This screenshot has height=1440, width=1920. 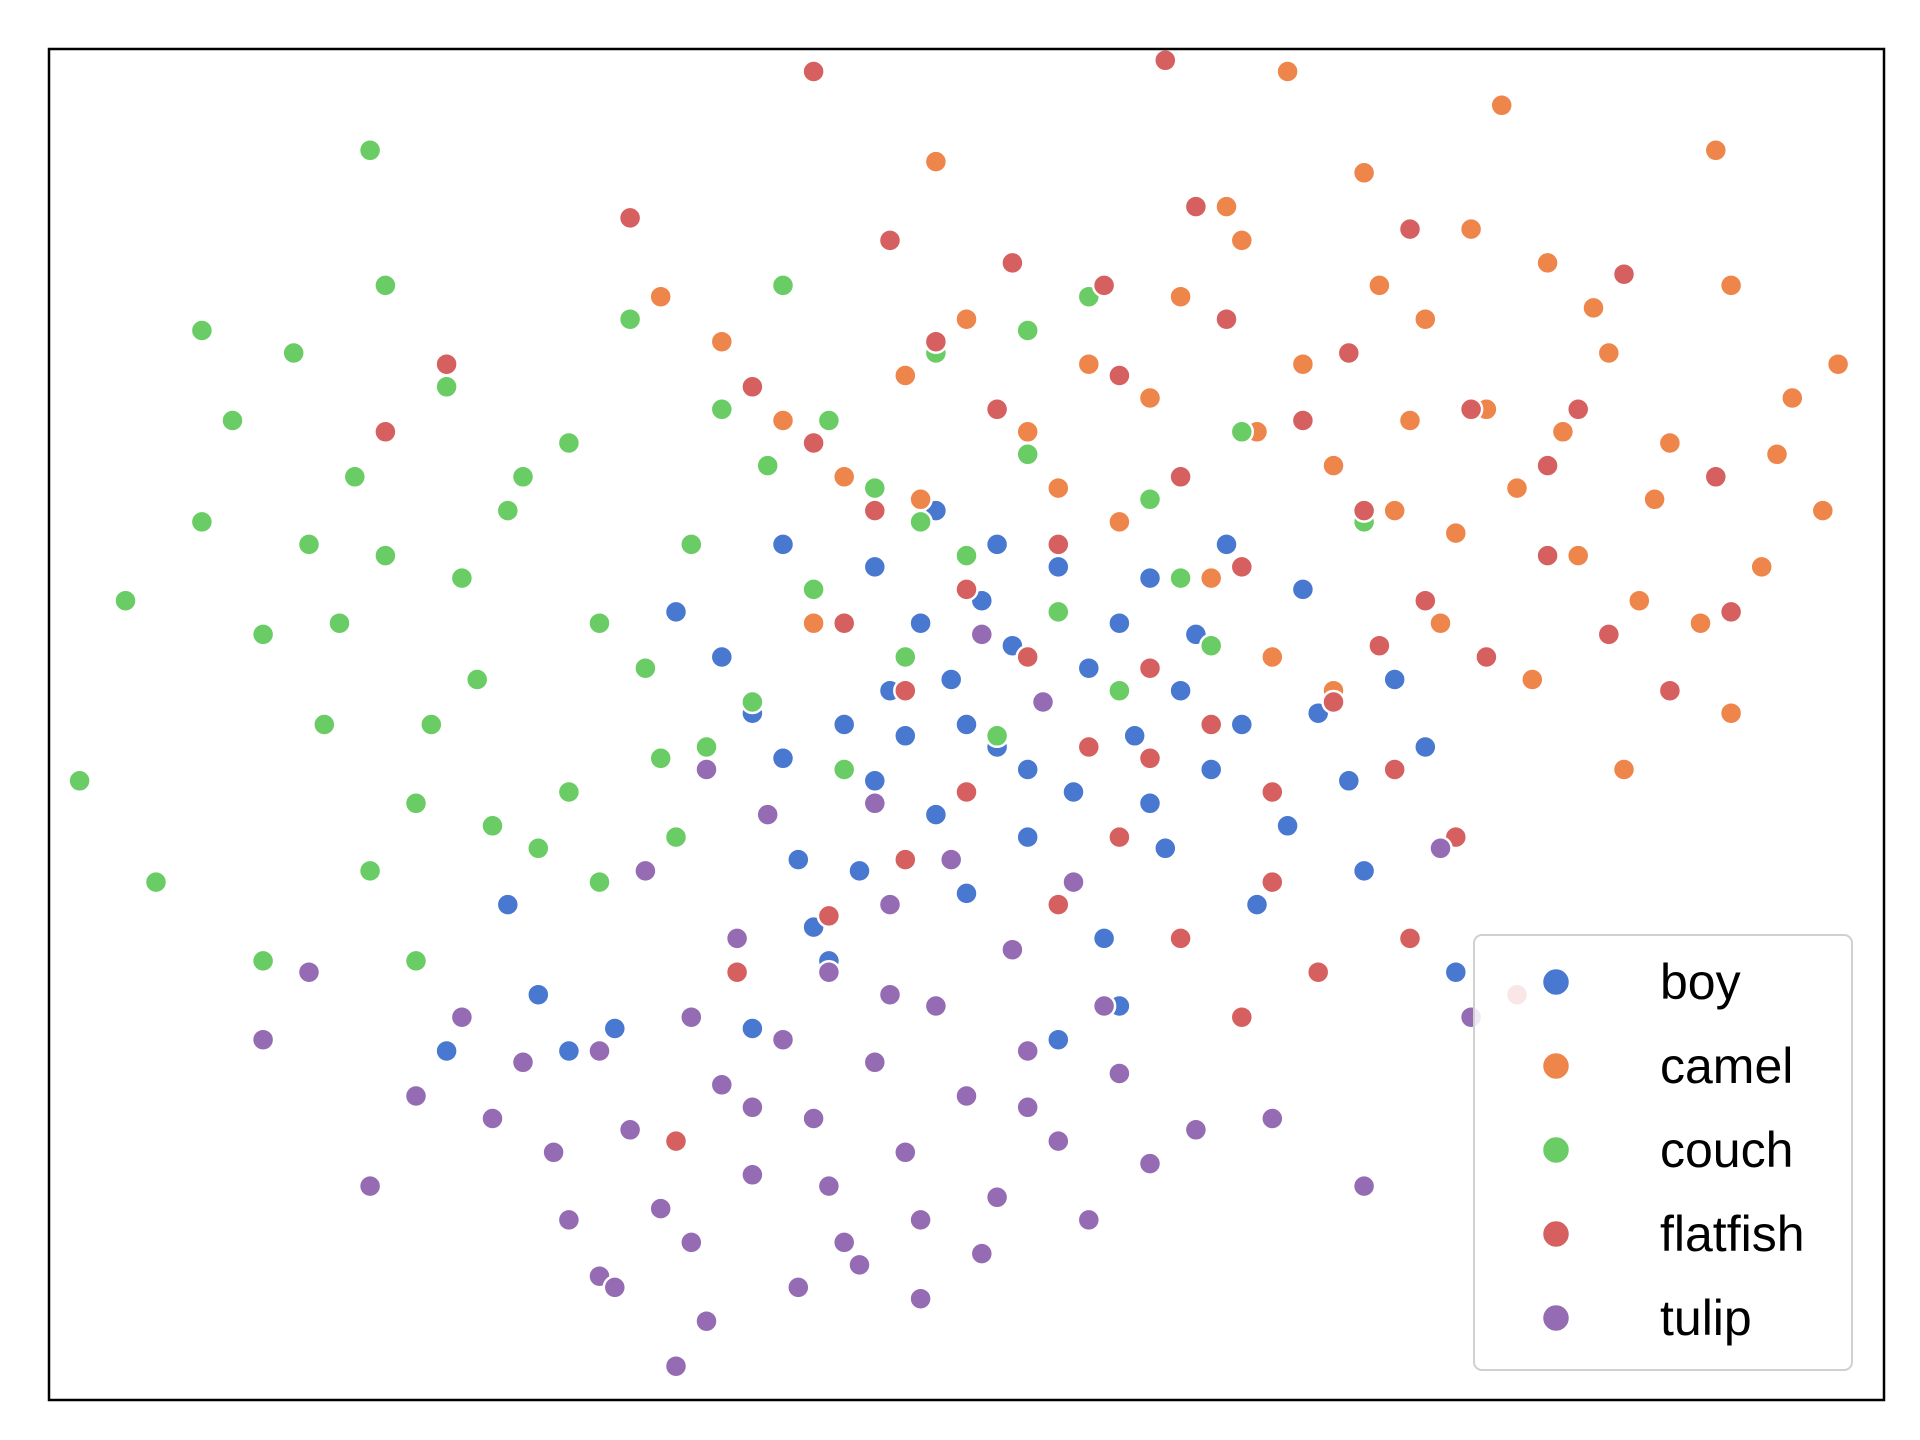 What do you see at coordinates (1706, 1318) in the screenshot?
I see `legend-label-tulip: tulip` at bounding box center [1706, 1318].